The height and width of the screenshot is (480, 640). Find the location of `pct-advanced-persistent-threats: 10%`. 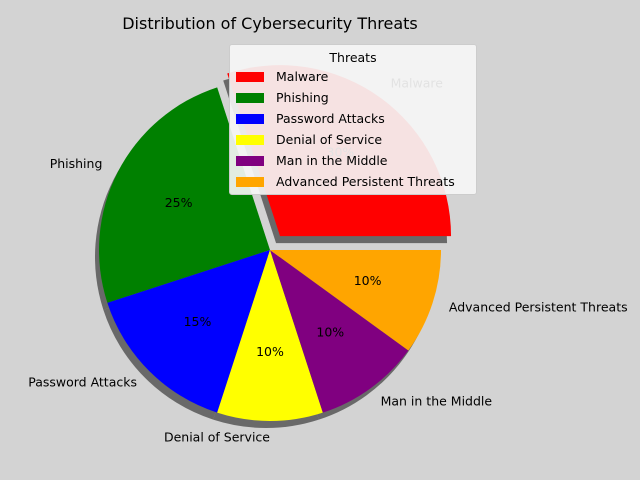

pct-advanced-persistent-threats: 10% is located at coordinates (368, 280).